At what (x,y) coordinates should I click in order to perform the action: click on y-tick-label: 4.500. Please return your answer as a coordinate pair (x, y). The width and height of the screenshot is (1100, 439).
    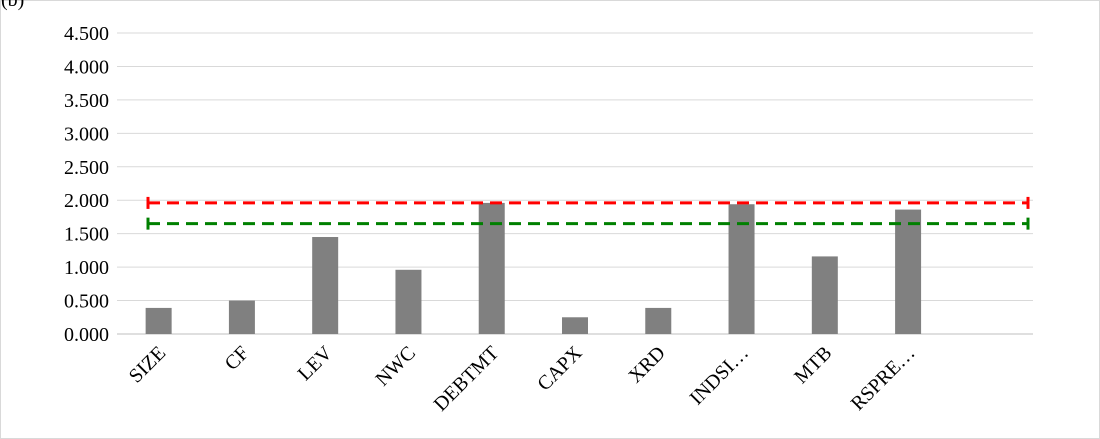
    Looking at the image, I should click on (86, 34).